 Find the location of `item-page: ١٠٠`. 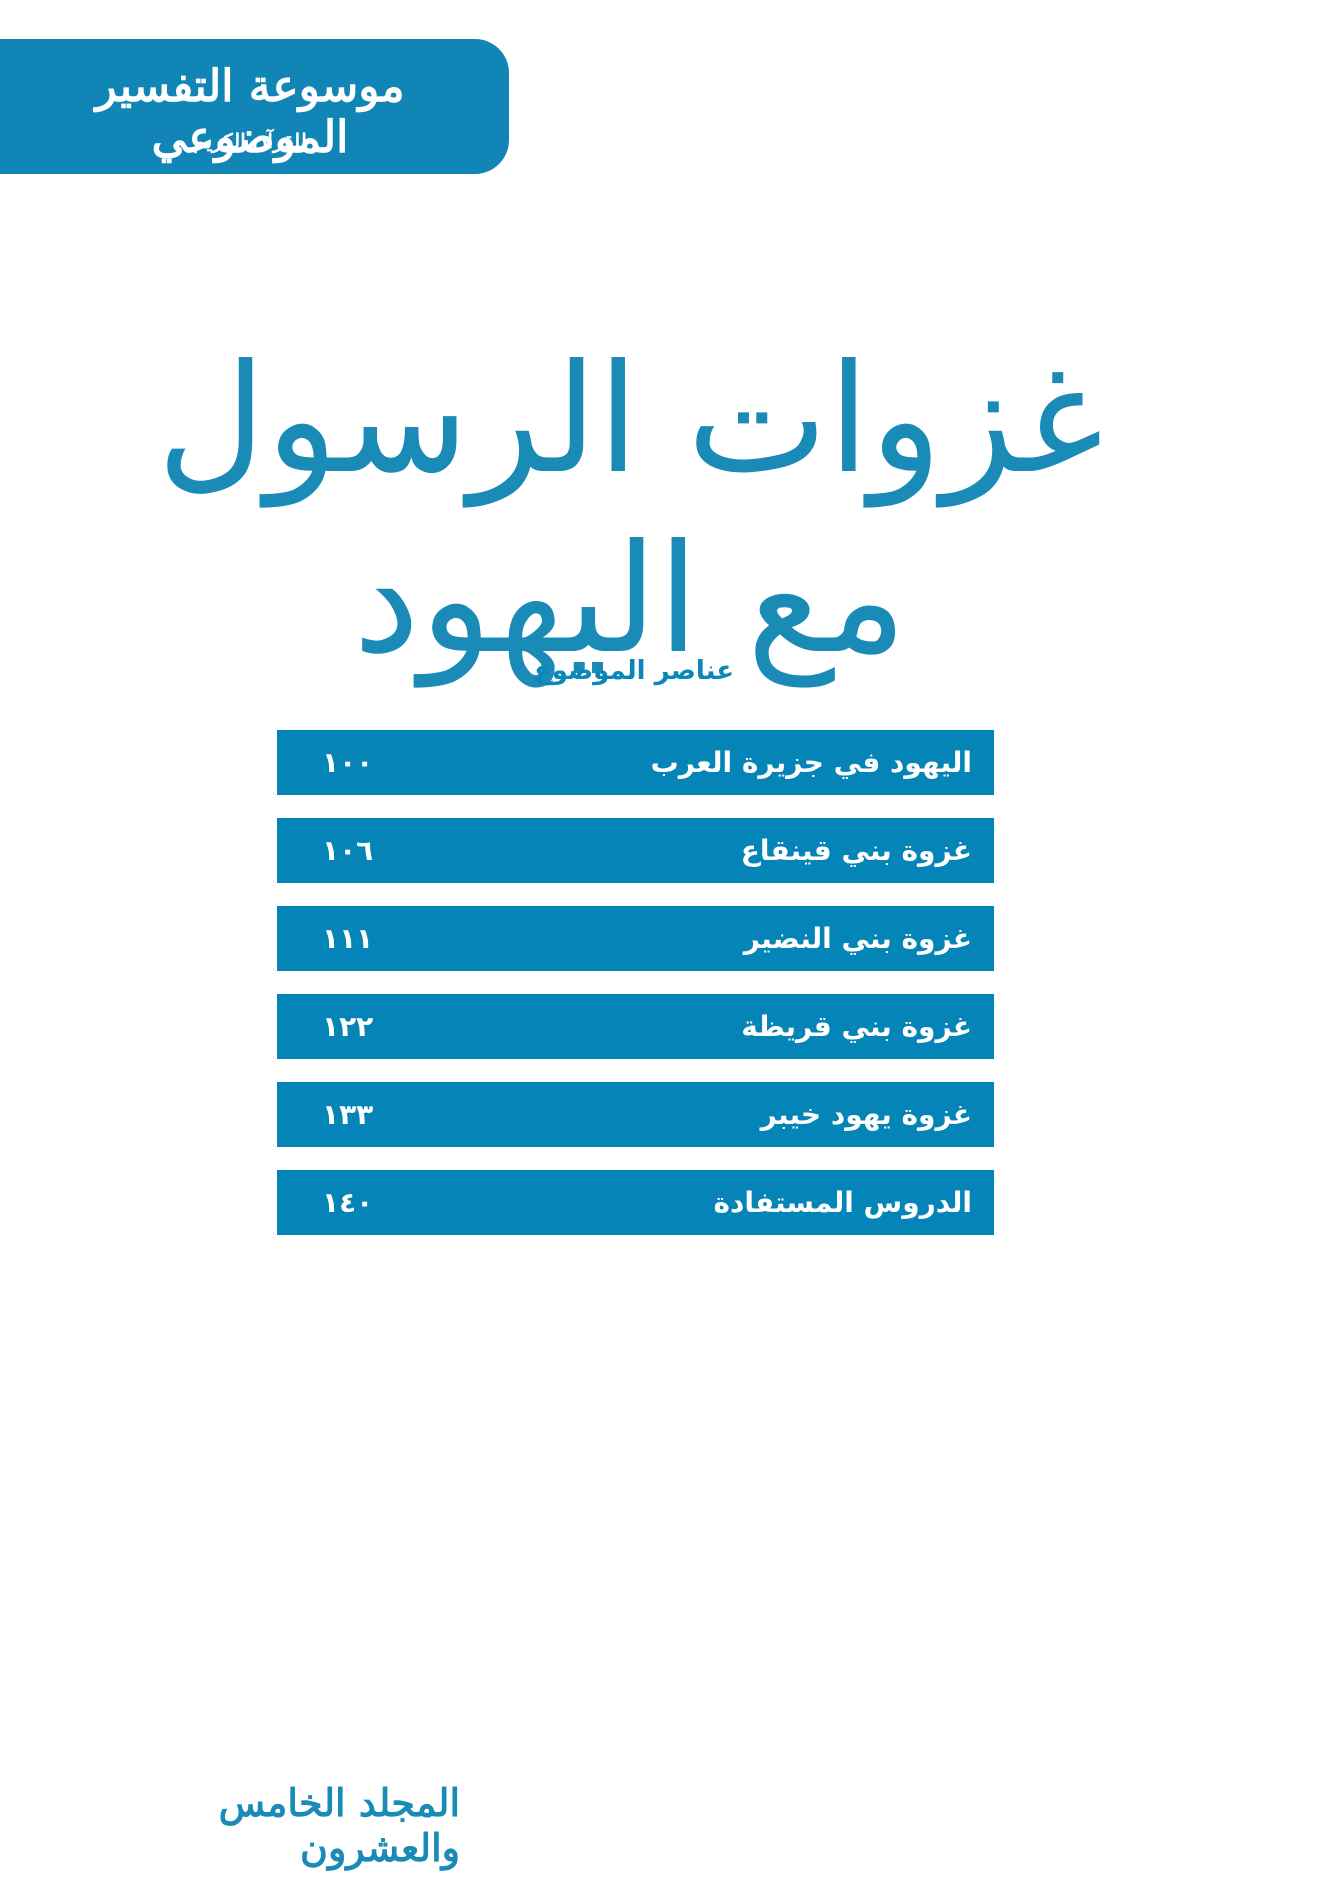

item-page: ١٠٠ is located at coordinates (348, 762).